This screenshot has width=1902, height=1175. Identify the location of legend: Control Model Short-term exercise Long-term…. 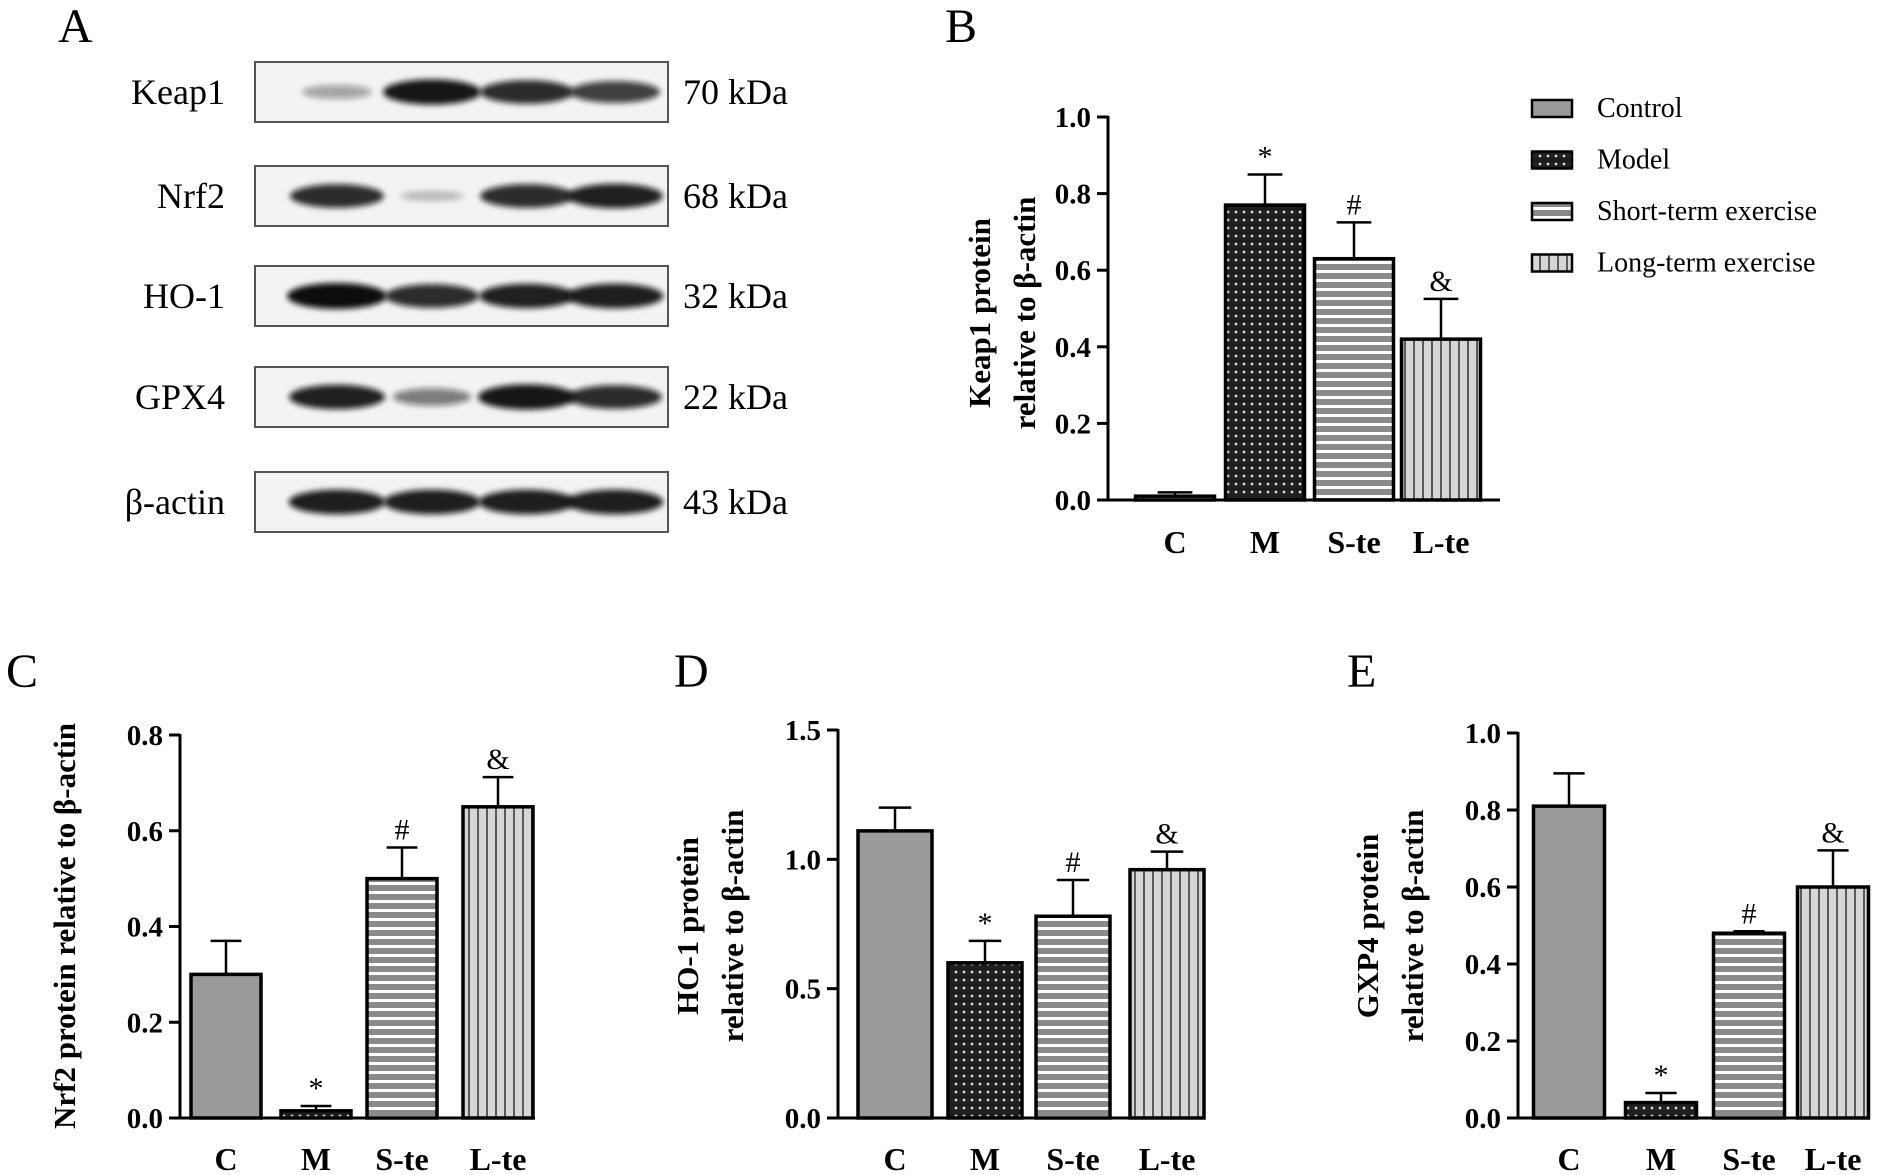
(1673, 186).